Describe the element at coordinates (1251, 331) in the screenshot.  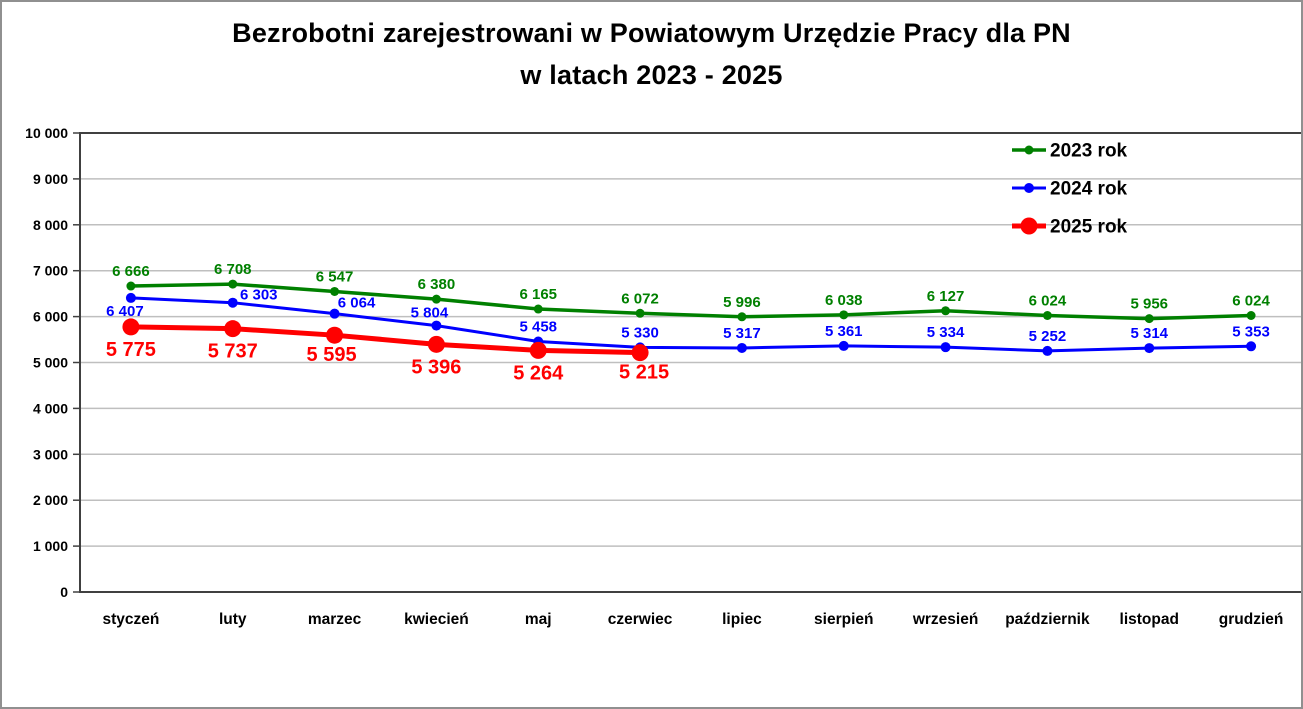
I see `data-point-label-2024-rok-grudzień: 5 353` at that location.